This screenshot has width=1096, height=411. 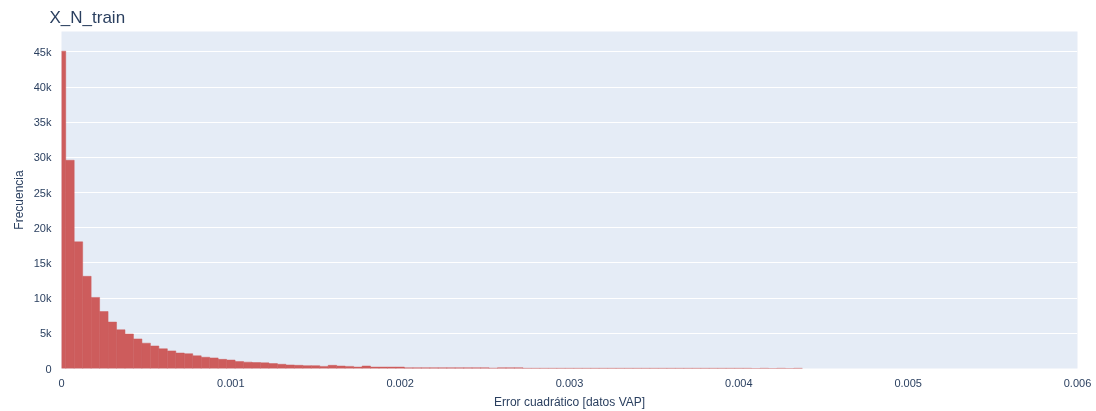 What do you see at coordinates (739, 382) in the screenshot?
I see `x-tick-label: 0.004` at bounding box center [739, 382].